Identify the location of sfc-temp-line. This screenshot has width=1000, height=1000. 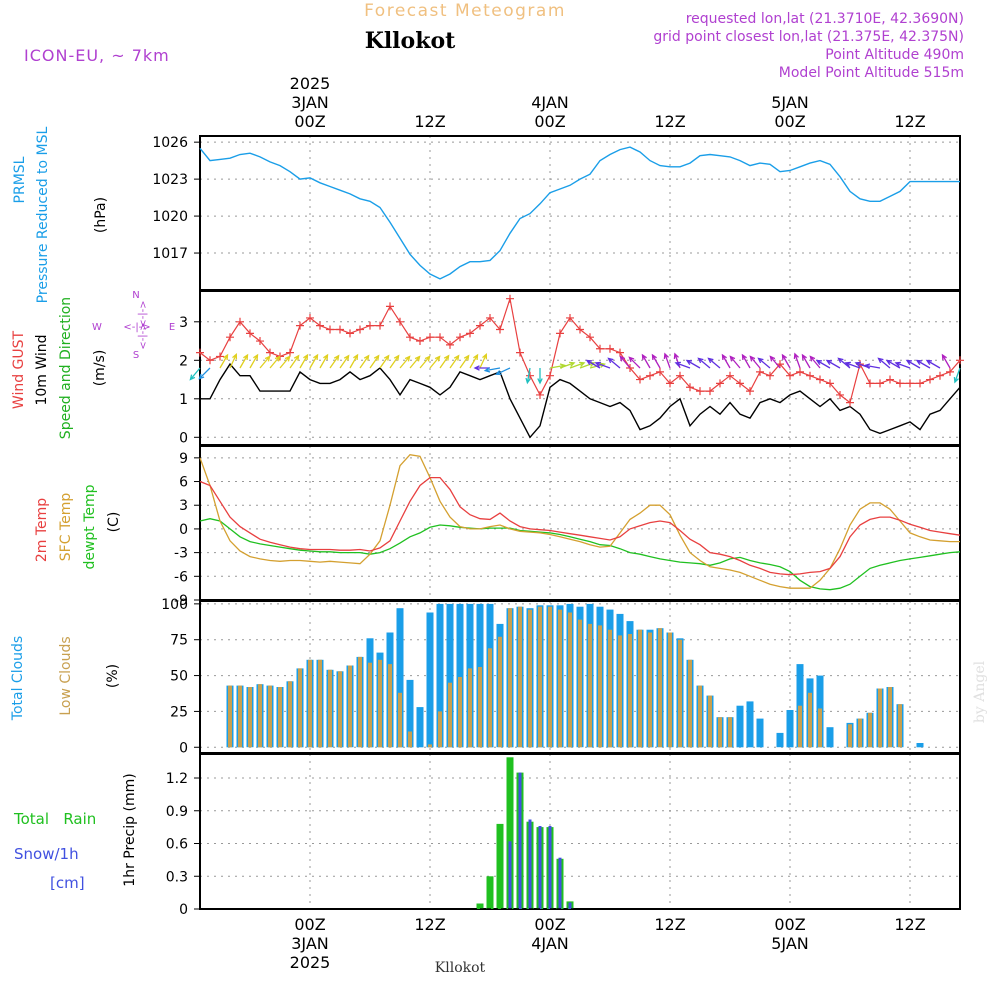
(579, 521).